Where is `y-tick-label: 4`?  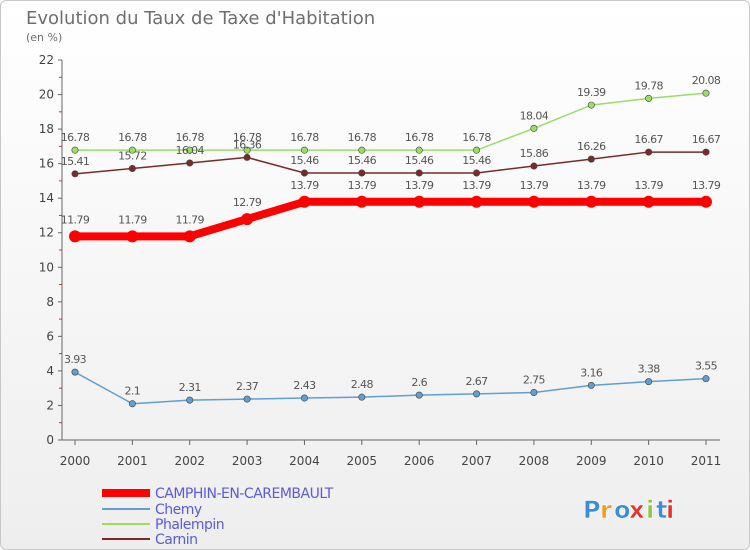 y-tick-label: 4 is located at coordinates (50, 371).